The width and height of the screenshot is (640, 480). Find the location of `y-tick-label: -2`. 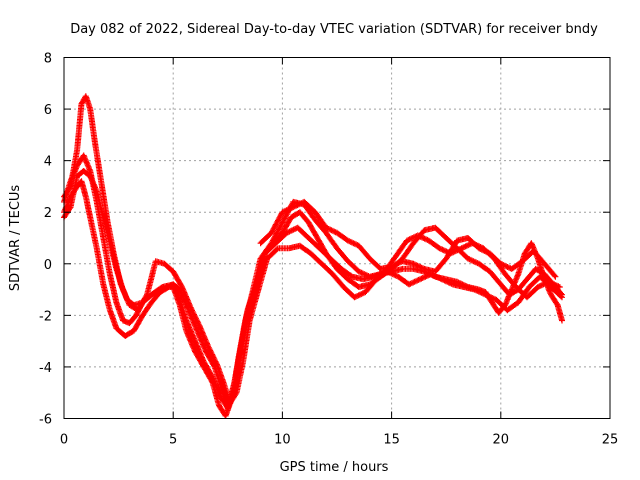

y-tick-label: -2 is located at coordinates (45, 316).